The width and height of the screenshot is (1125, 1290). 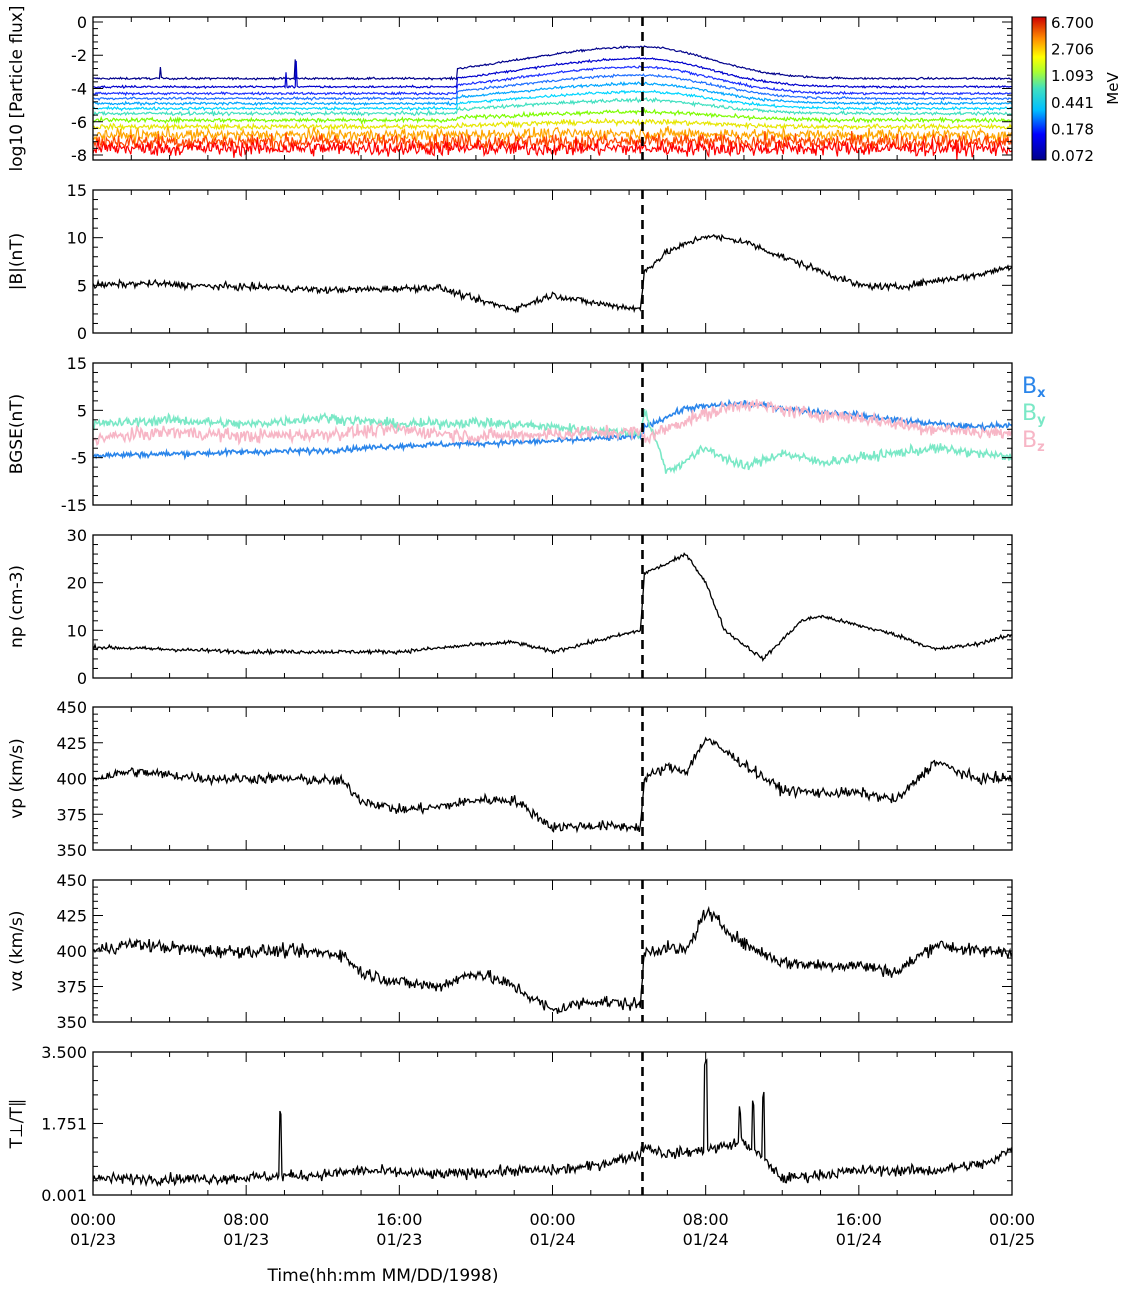 I want to click on series-flux-e01, so click(x=552, y=73).